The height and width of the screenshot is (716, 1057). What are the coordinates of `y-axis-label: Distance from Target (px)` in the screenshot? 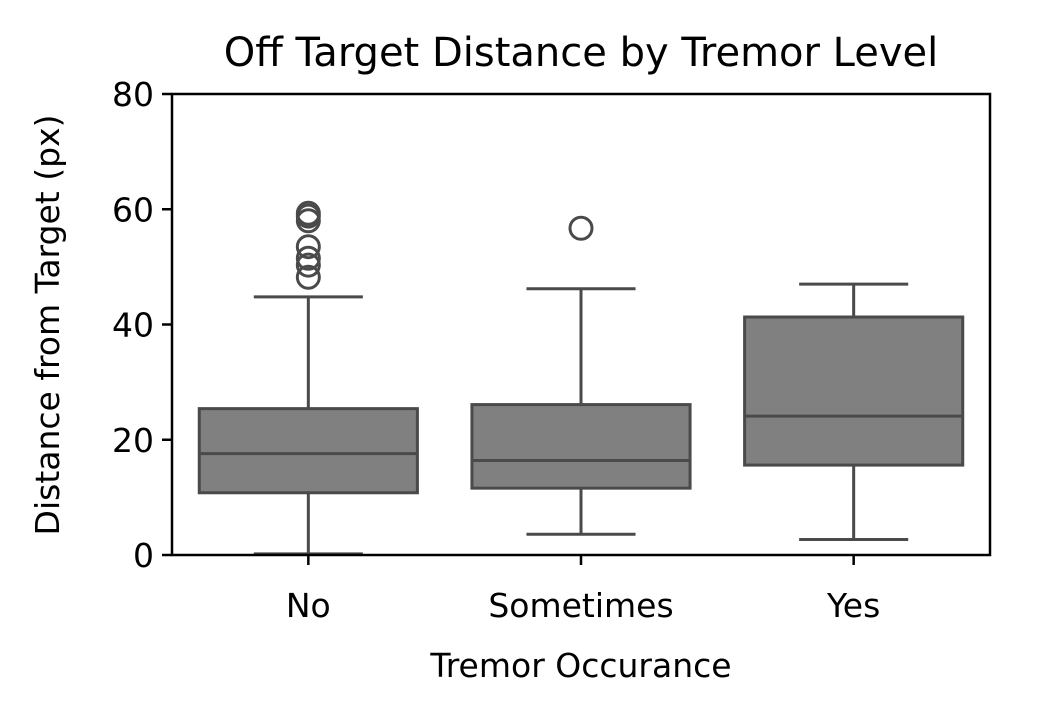 It's located at (47, 325).